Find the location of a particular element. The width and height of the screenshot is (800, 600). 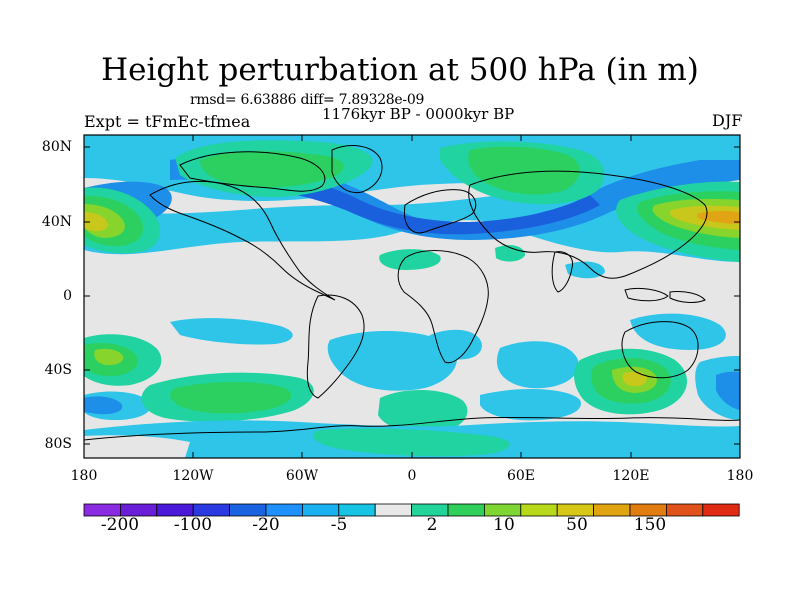

x-label-120w: 120W is located at coordinates (193, 476).